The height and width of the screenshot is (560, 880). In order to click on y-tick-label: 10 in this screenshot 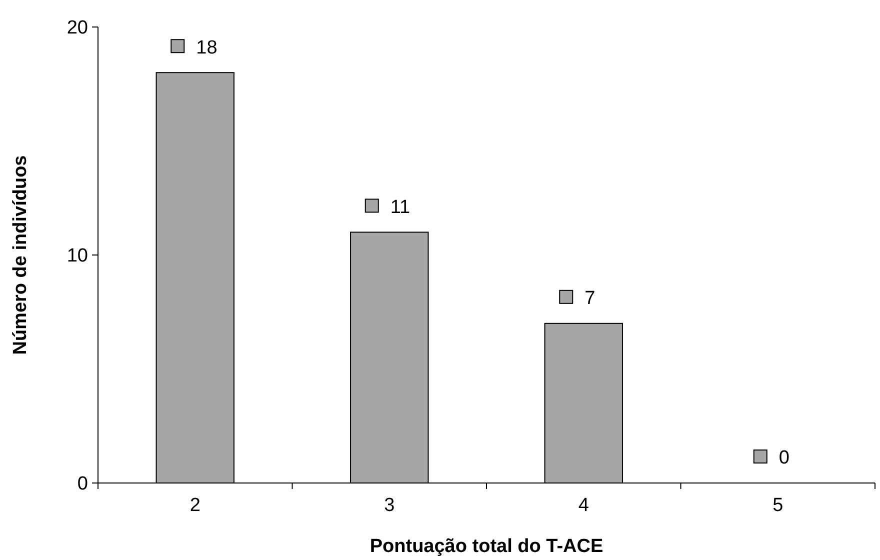, I will do `click(77, 256)`.